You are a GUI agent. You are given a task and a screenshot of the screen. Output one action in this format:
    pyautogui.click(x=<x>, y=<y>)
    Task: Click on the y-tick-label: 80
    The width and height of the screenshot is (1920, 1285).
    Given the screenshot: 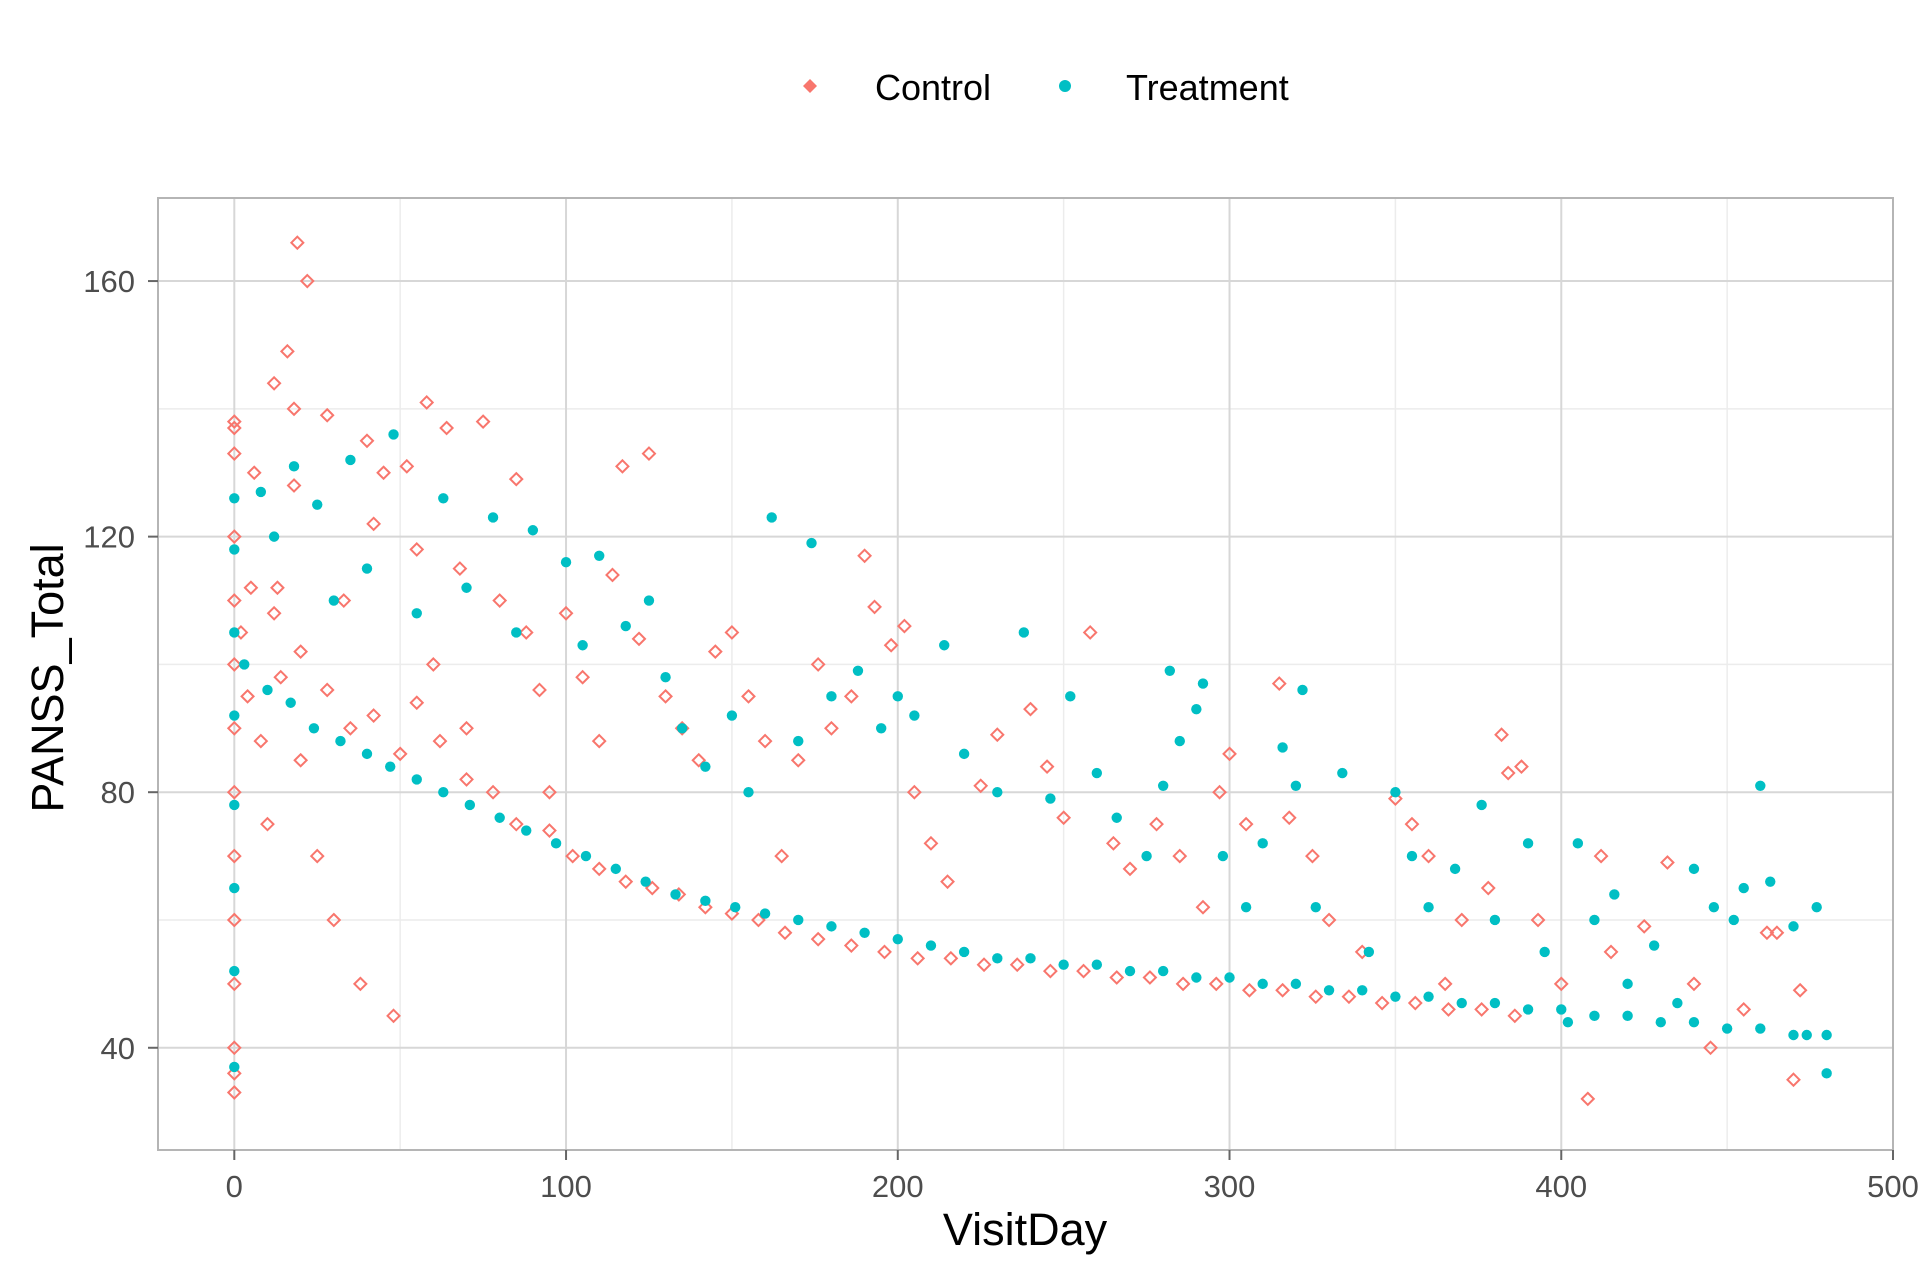 What is the action you would take?
    pyautogui.click(x=118, y=792)
    